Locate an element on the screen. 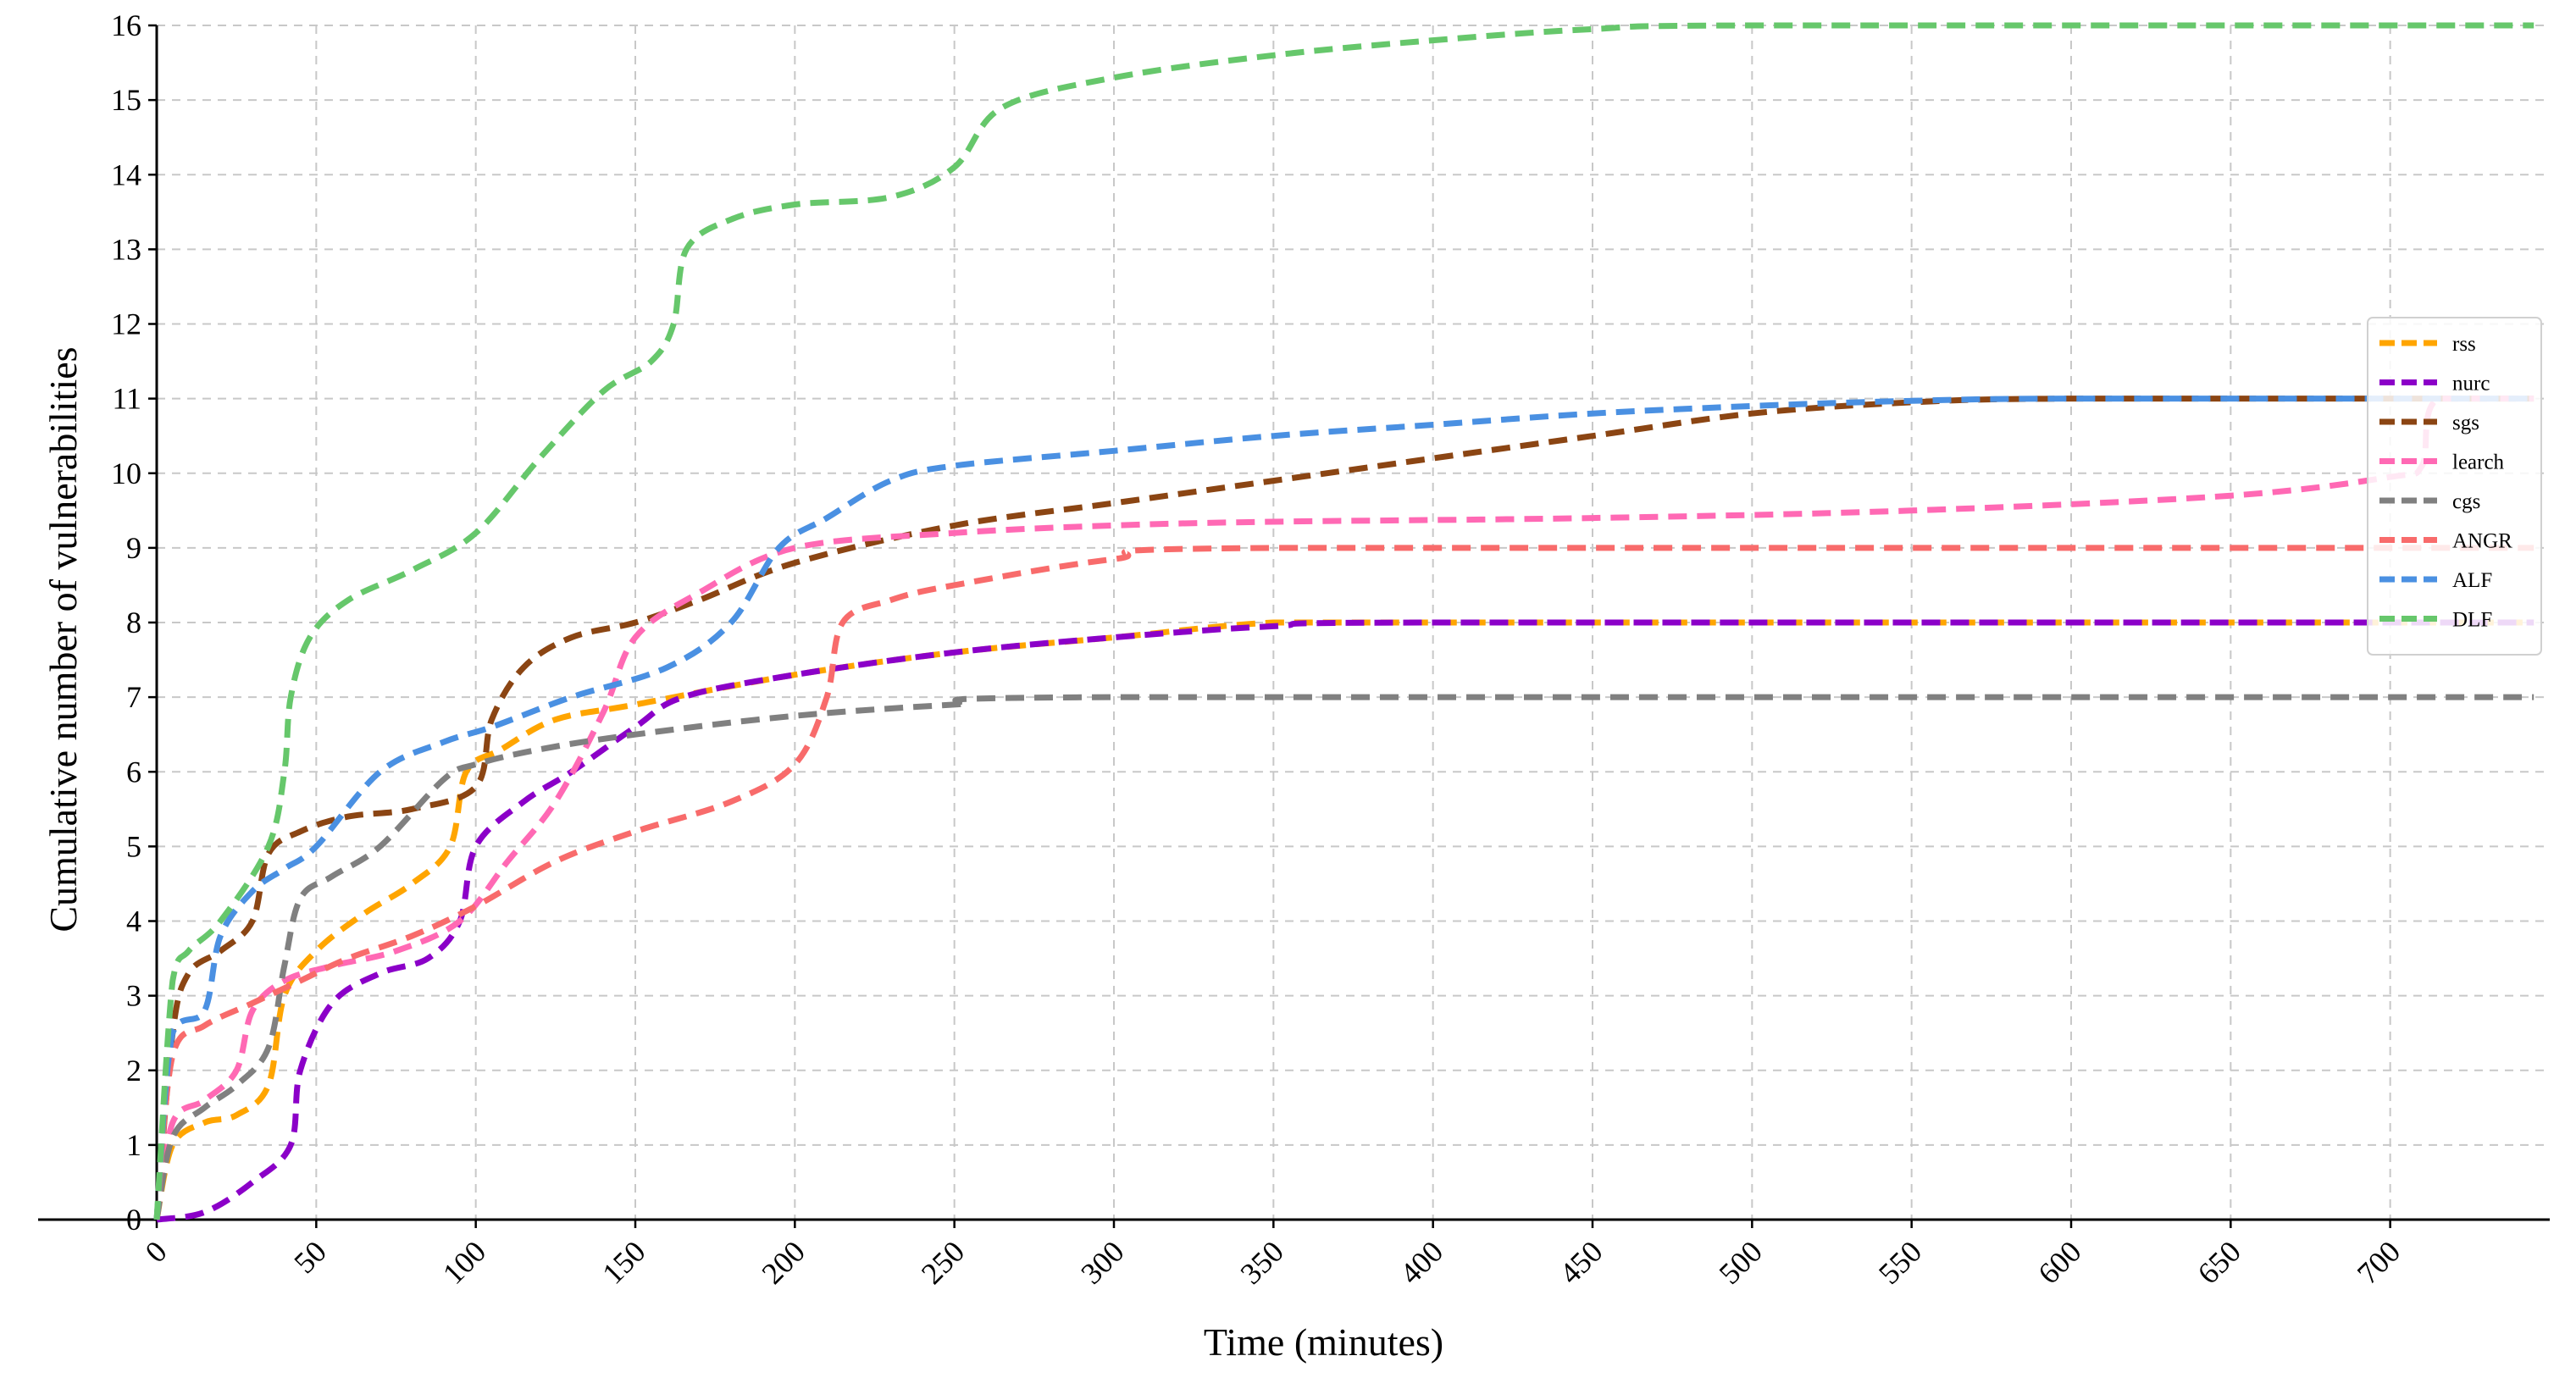  x-tick-label: 400 is located at coordinates (1421, 1262).